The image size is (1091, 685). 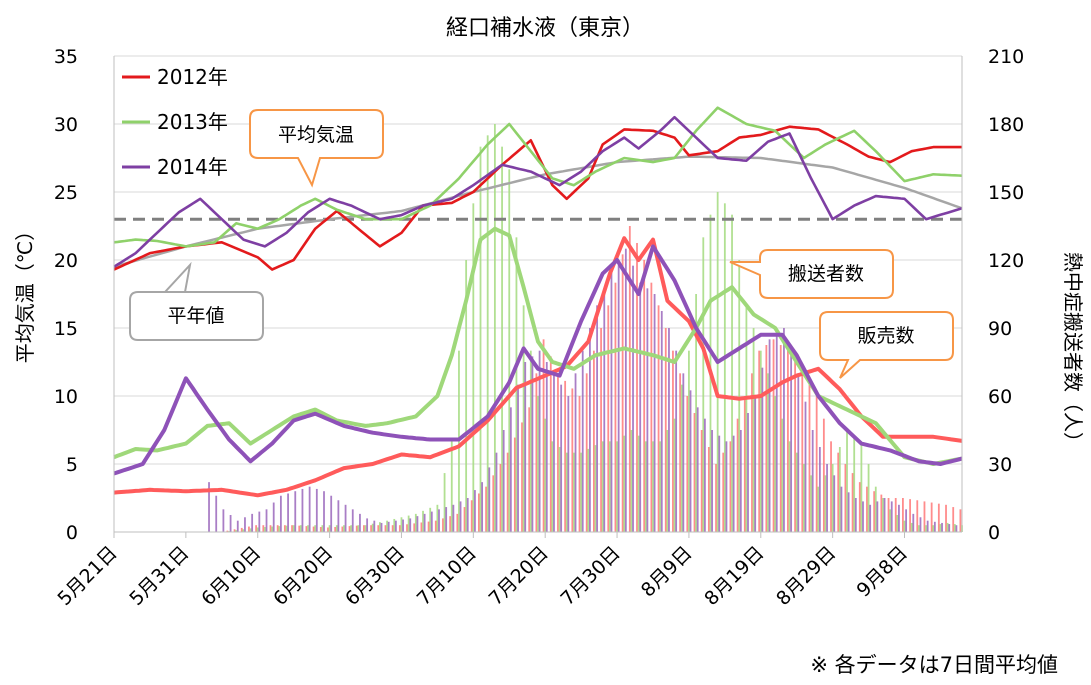 I want to click on chart-title: 経口補水液（東京）, so click(x=545, y=28).